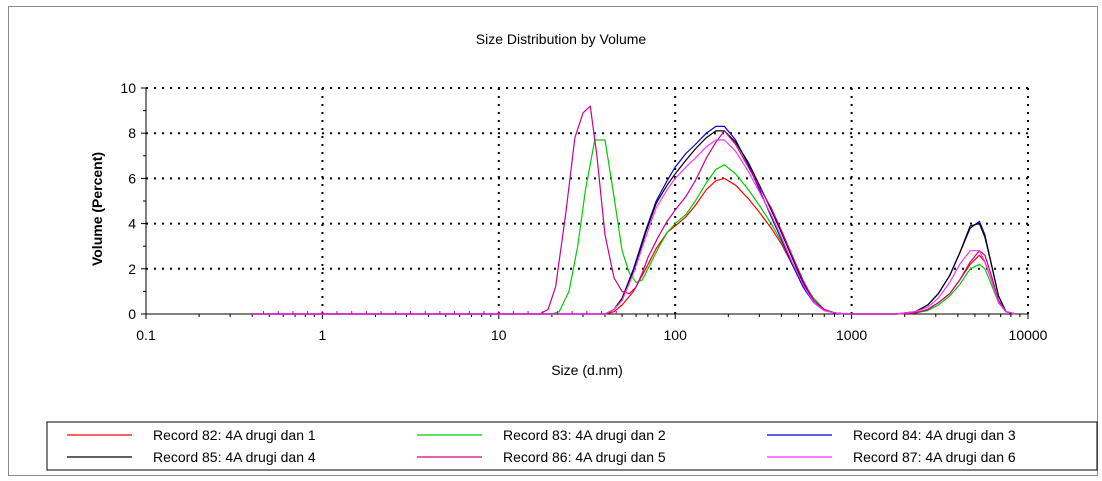  I want to click on y-tick-label: 0, so click(132, 314).